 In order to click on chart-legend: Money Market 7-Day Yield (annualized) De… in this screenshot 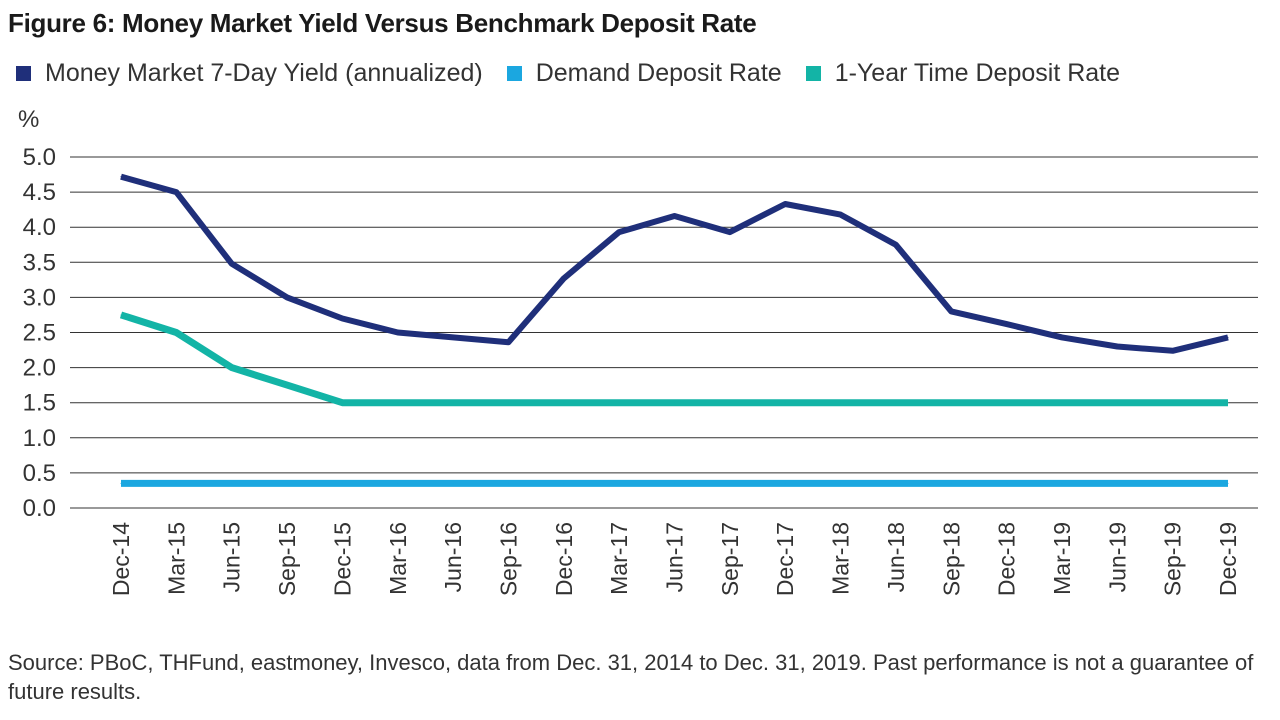, I will do `click(580, 73)`.